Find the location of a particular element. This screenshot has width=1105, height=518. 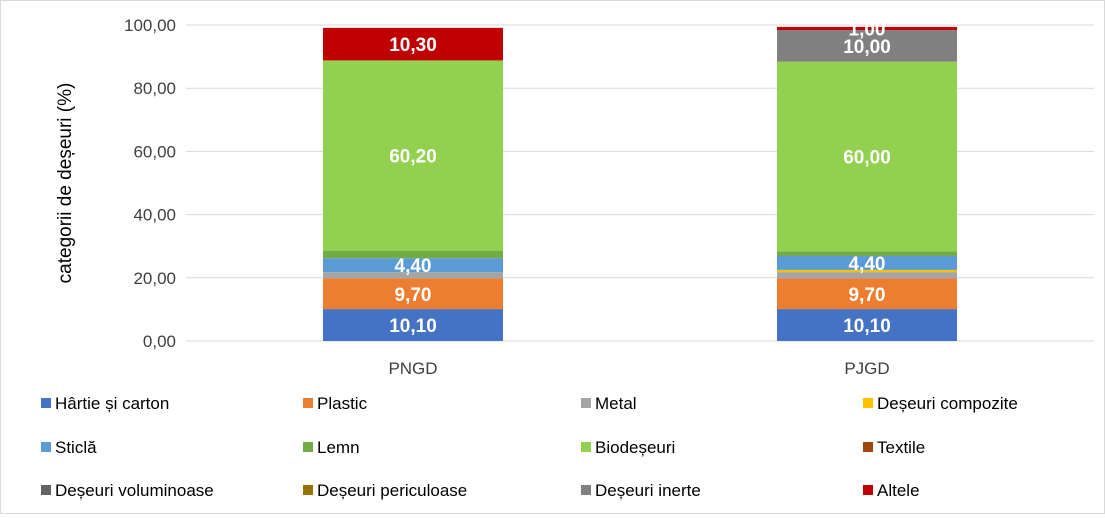

data-label: 60,00 is located at coordinates (867, 157).